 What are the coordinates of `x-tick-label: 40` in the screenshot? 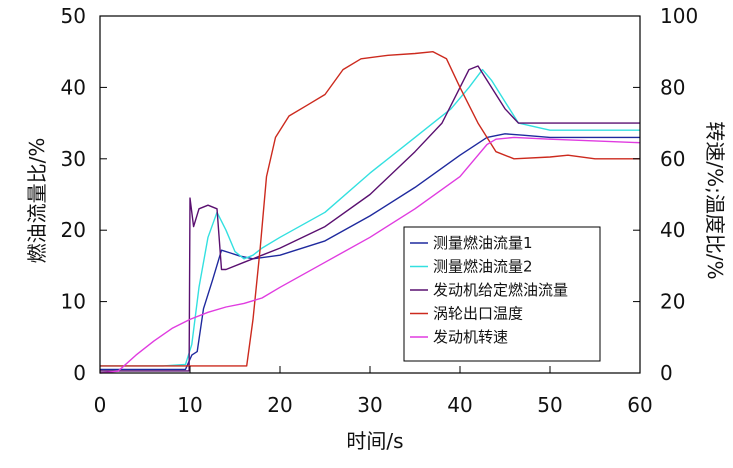 It's located at (459, 405).